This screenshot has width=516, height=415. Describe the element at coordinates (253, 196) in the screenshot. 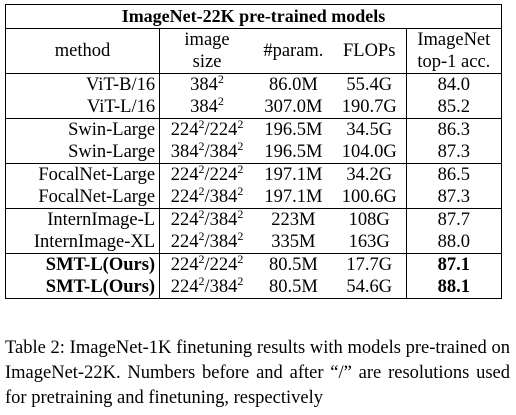

I see `table-row: FocalNet-Large 2242/3842 197.1M 100.6G 87.3` at that location.